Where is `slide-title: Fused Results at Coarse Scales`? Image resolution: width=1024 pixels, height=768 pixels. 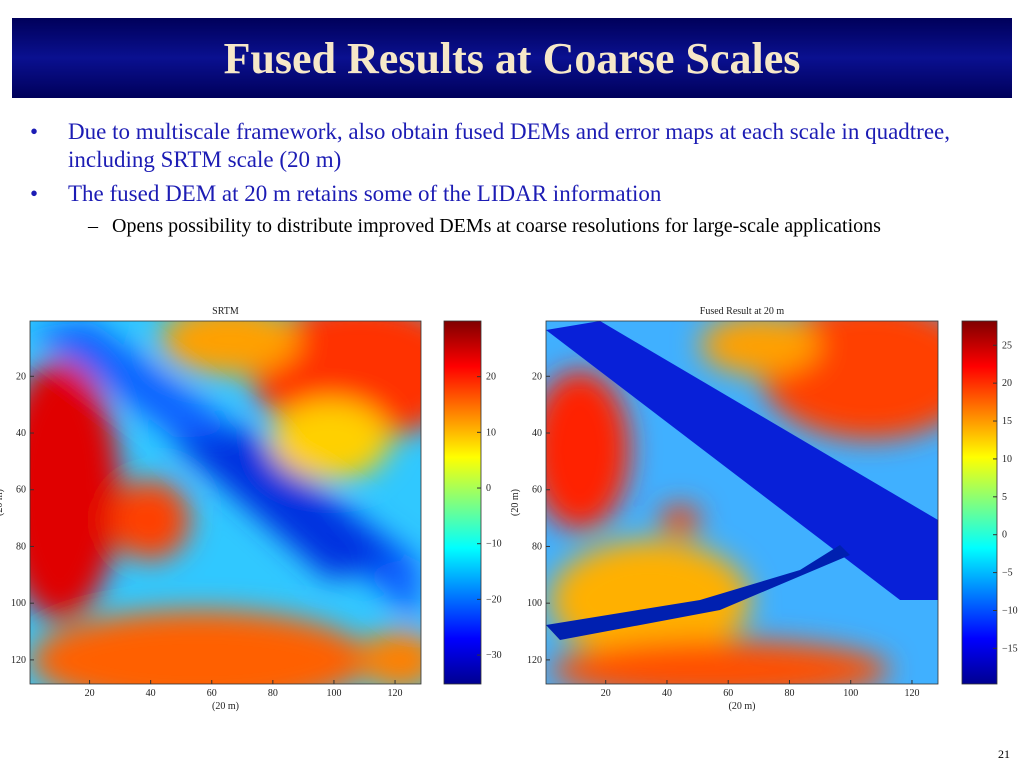
slide-title: Fused Results at Coarse Scales is located at coordinates (512, 58).